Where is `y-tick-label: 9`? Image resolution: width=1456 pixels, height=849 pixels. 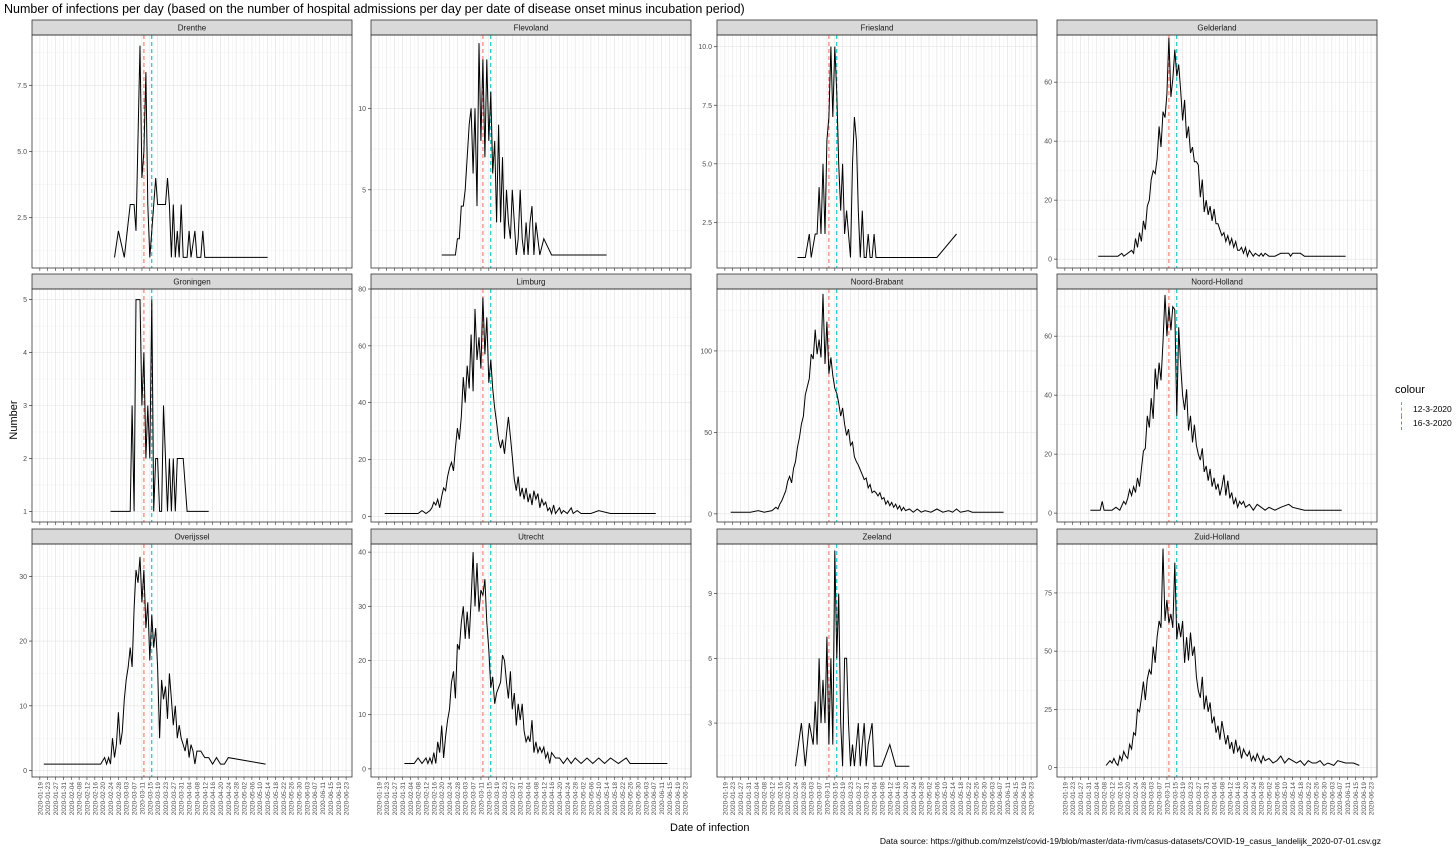 y-tick-label: 9 is located at coordinates (710, 594).